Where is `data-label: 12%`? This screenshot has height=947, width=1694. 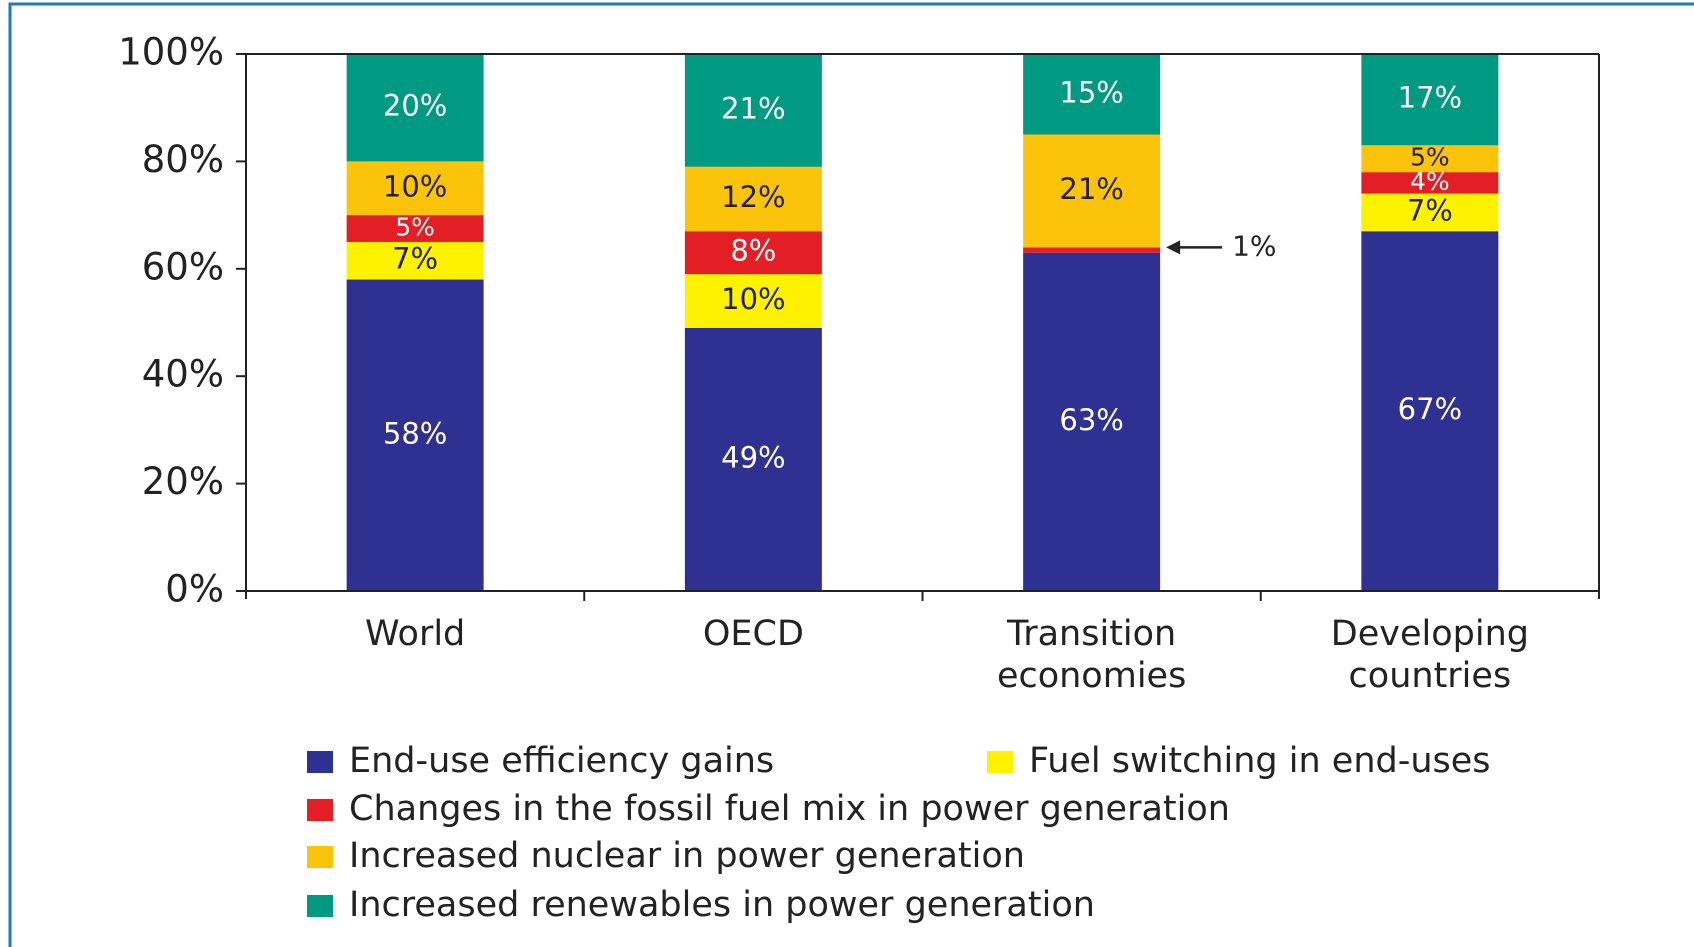 data-label: 12% is located at coordinates (753, 197).